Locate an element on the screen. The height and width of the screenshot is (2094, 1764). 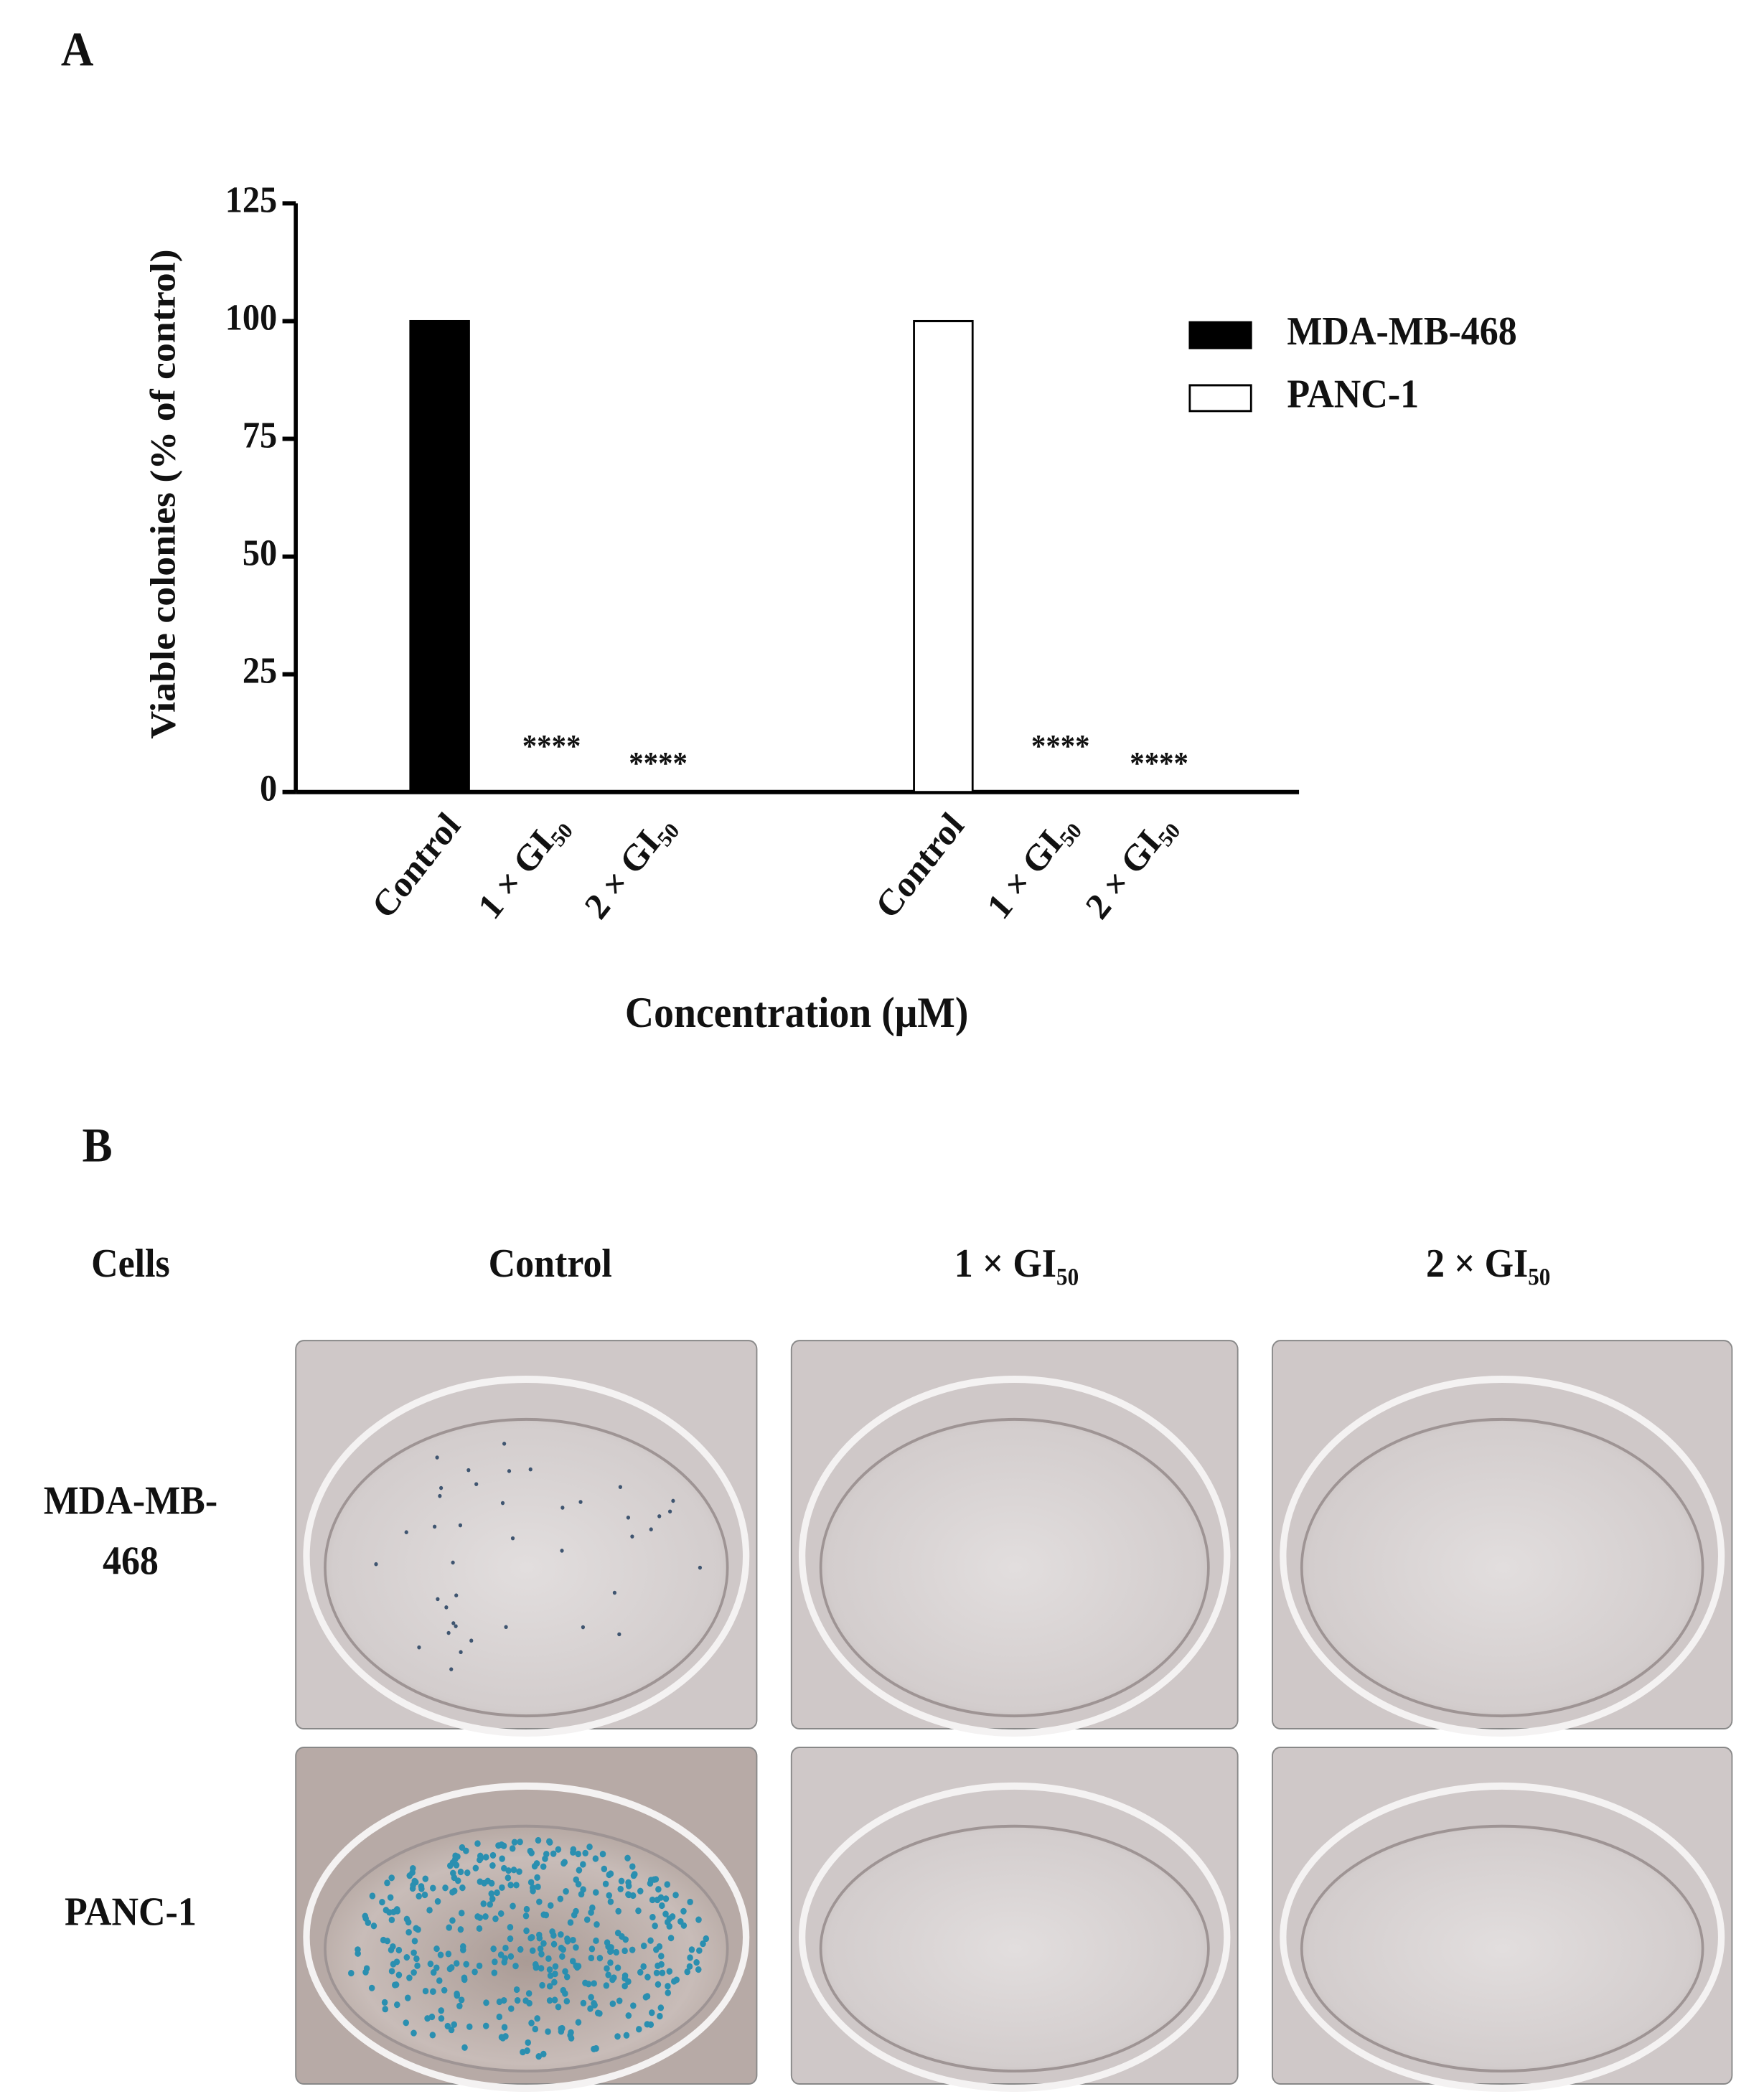
row-label: 468 is located at coordinates (131, 1561).